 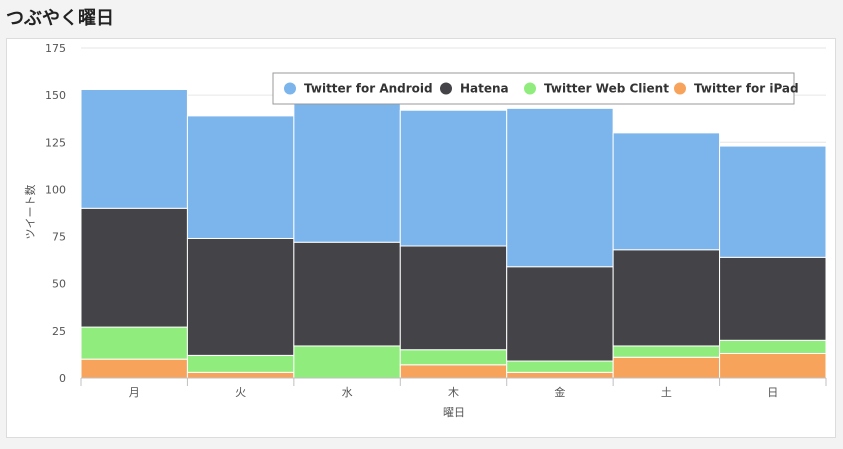 What do you see at coordinates (55, 213) in the screenshot?
I see `y-axis: 0 25 50 75 100 125 150 175` at bounding box center [55, 213].